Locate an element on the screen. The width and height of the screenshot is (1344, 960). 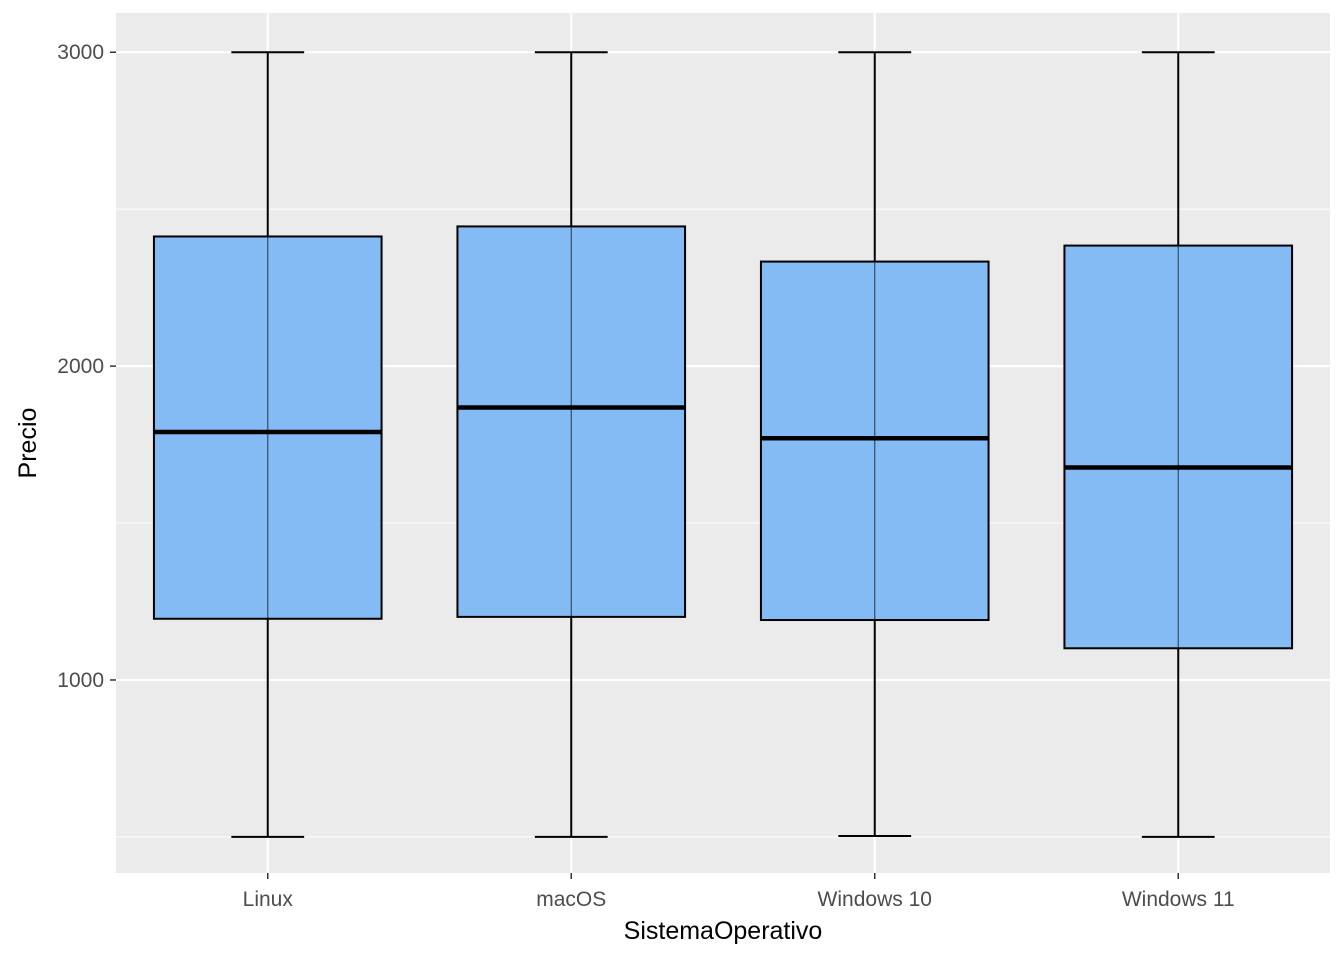
x-tick-label: Windows 11 is located at coordinates (1178, 899).